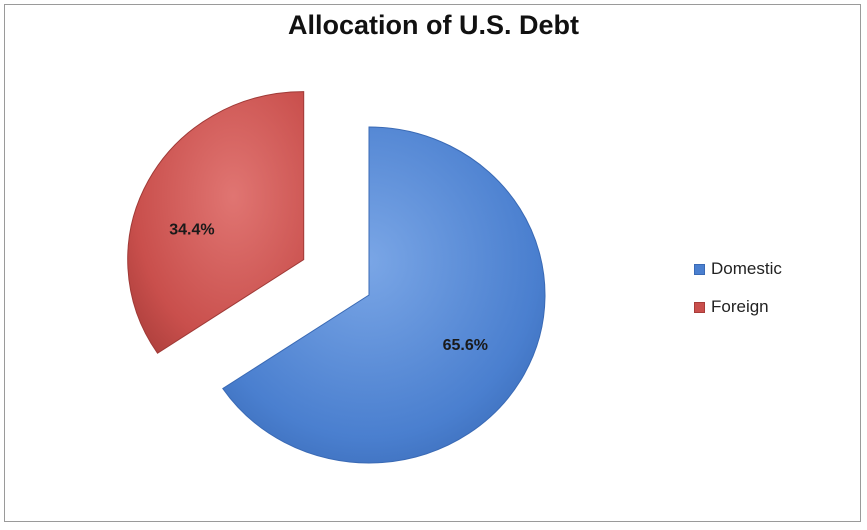  What do you see at coordinates (699, 307) in the screenshot?
I see `legend-swatch-foreign` at bounding box center [699, 307].